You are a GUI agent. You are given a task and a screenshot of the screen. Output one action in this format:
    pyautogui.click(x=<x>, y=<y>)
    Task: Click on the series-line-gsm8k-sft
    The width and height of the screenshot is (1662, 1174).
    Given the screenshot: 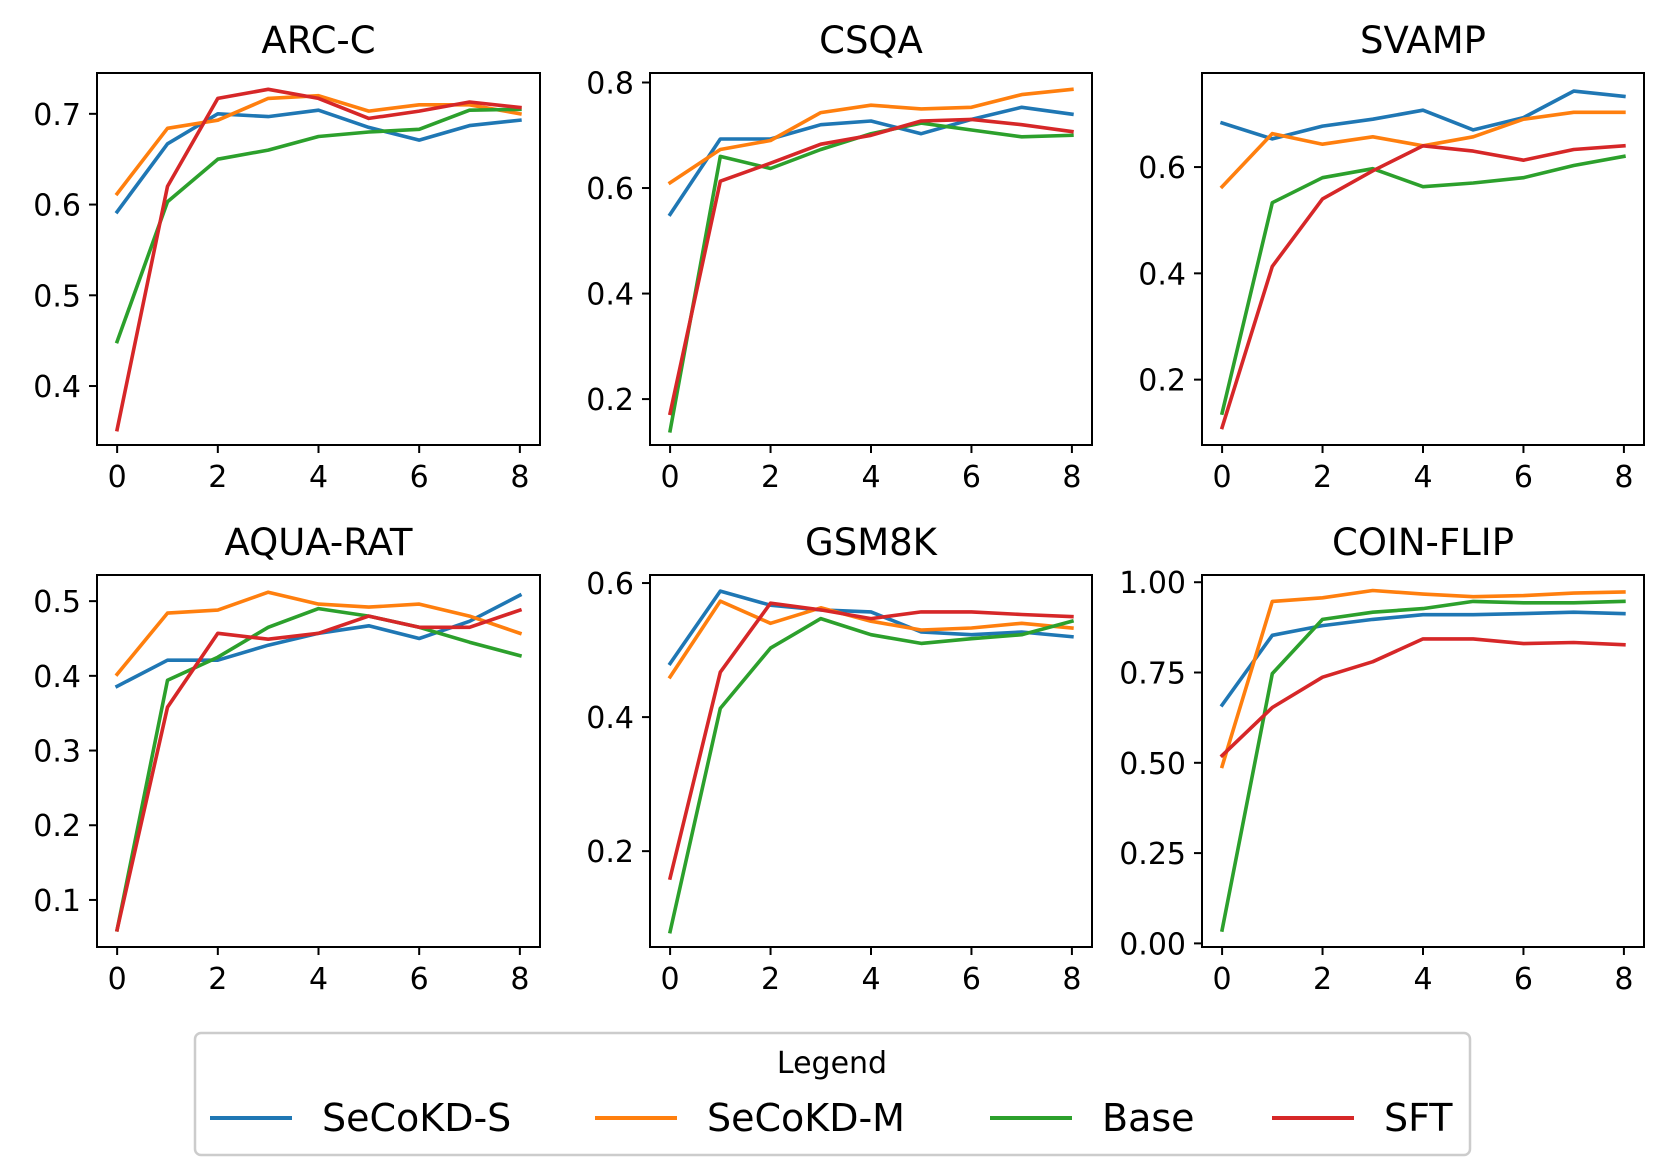 What is the action you would take?
    pyautogui.click(x=870, y=741)
    